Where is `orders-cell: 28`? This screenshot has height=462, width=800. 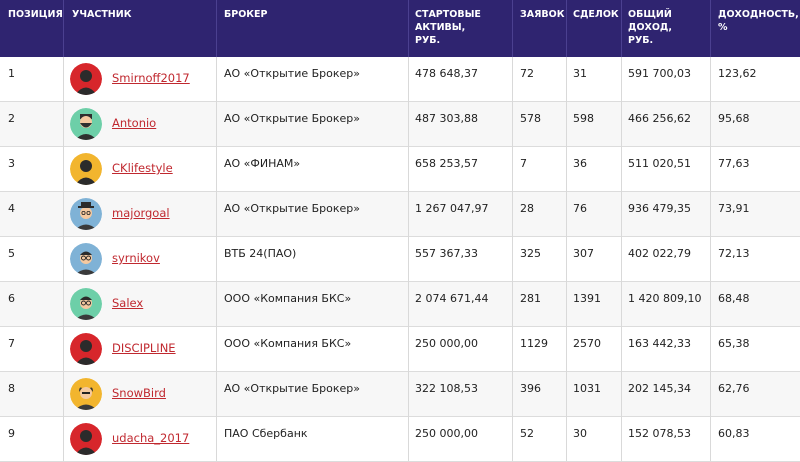 orders-cell: 28 is located at coordinates (527, 208).